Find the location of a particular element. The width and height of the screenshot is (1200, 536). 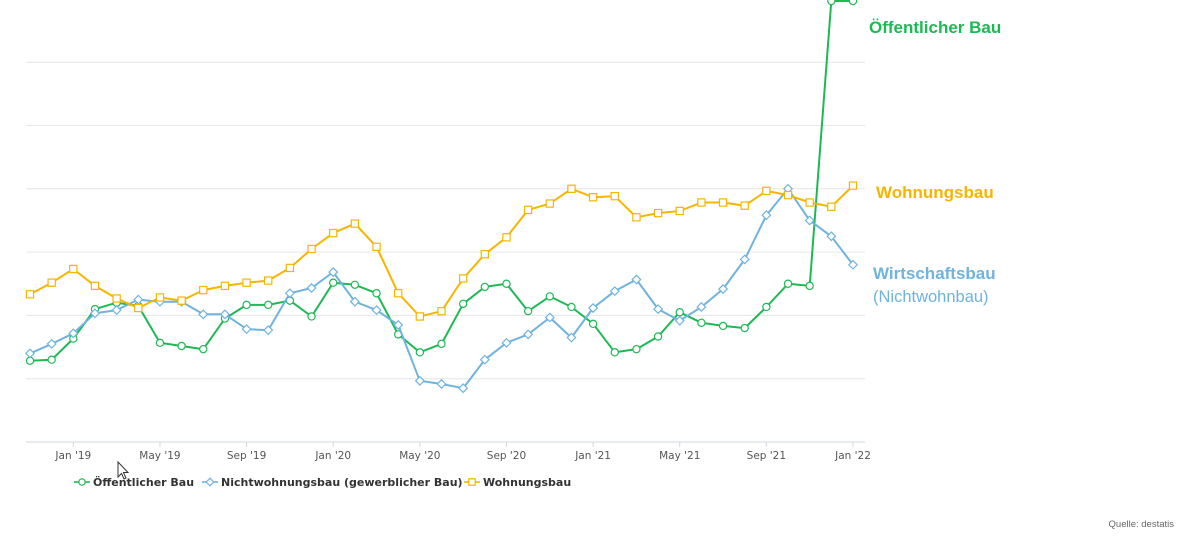

legend-item: Öffentlicher Bau is located at coordinates (134, 482).